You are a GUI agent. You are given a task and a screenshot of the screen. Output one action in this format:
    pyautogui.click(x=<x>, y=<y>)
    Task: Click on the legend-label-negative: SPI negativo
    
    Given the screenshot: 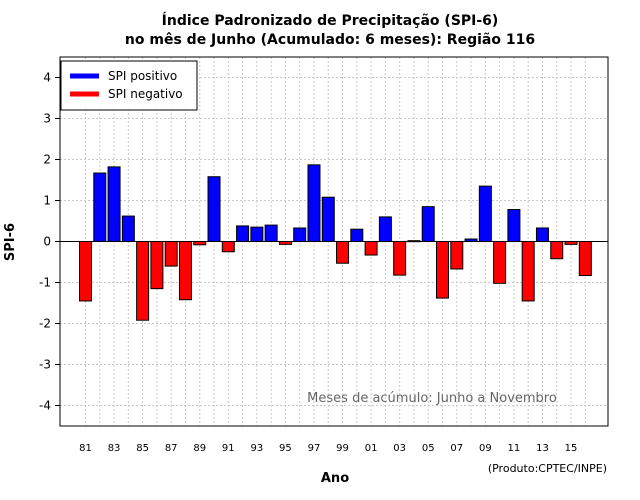 What is the action you would take?
    pyautogui.click(x=145, y=94)
    